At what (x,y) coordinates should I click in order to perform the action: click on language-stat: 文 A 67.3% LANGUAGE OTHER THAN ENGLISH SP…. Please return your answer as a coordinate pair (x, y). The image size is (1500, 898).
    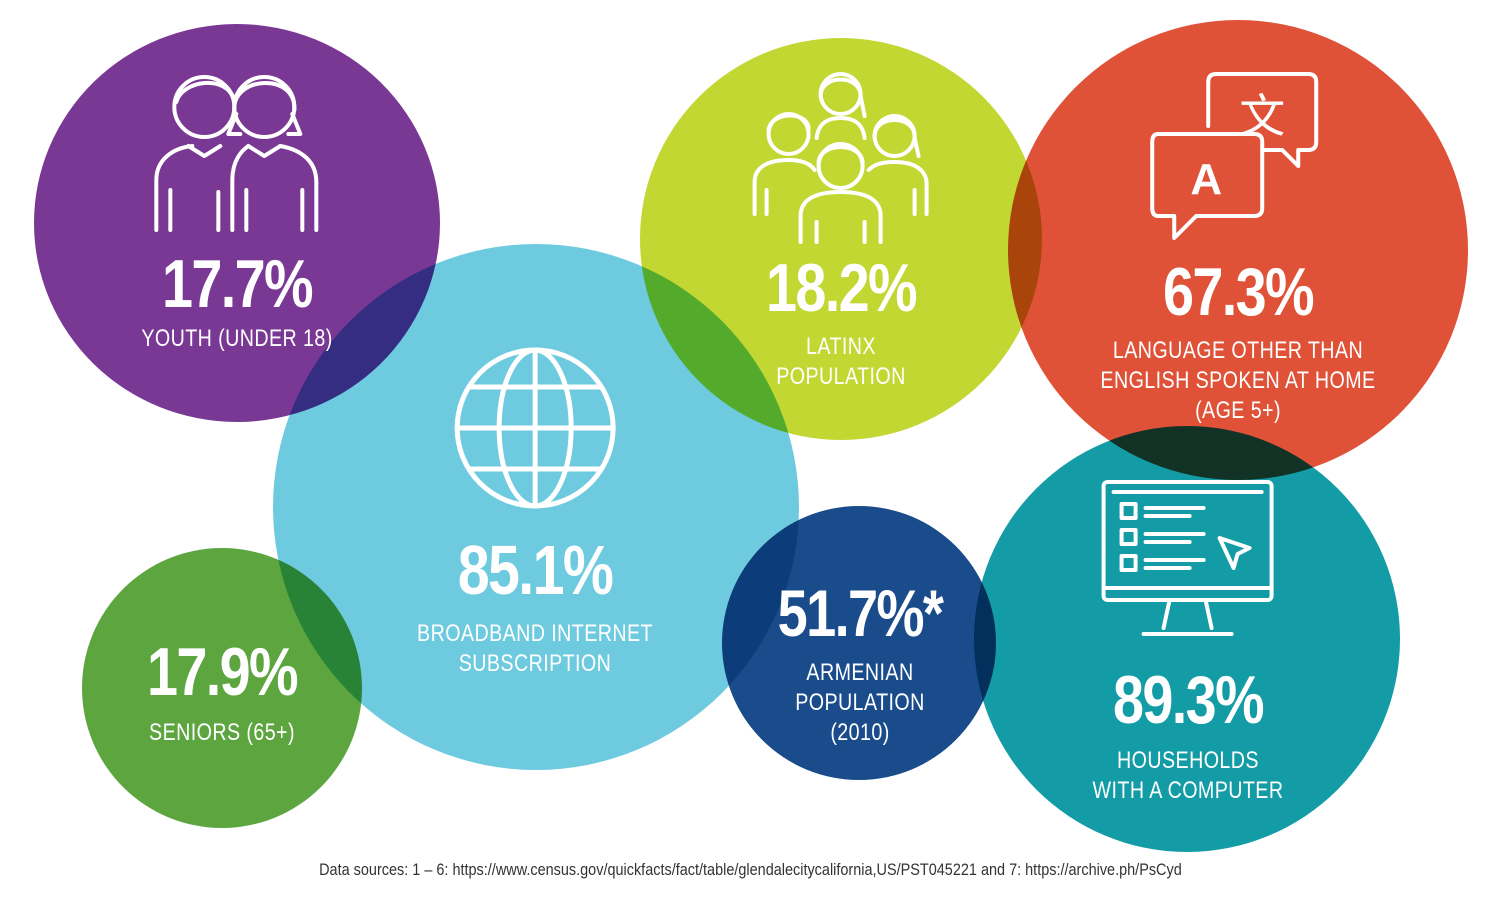
    Looking at the image, I should click on (1238, 248).